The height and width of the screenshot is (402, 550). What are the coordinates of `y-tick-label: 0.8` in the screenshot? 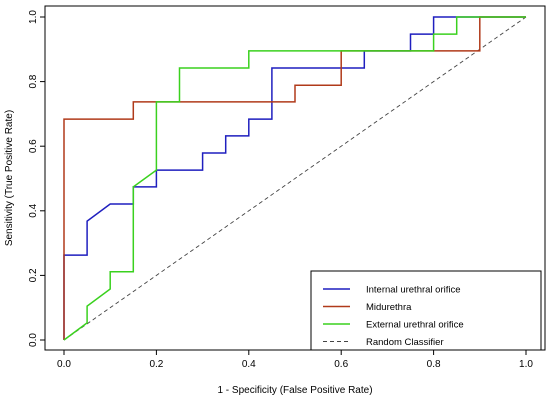 It's located at (33, 81).